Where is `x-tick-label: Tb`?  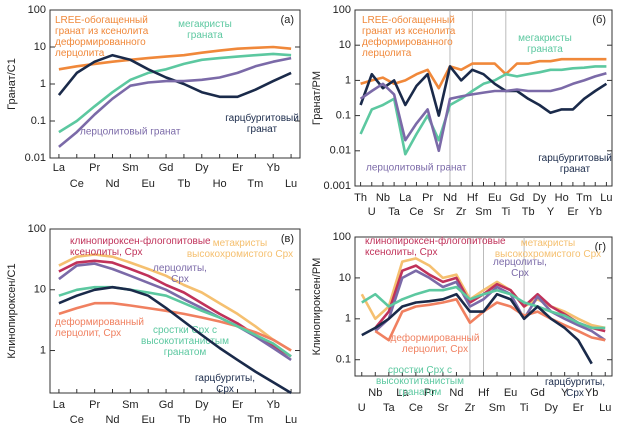
x-tick-label: Tb is located at coordinates (528, 212).